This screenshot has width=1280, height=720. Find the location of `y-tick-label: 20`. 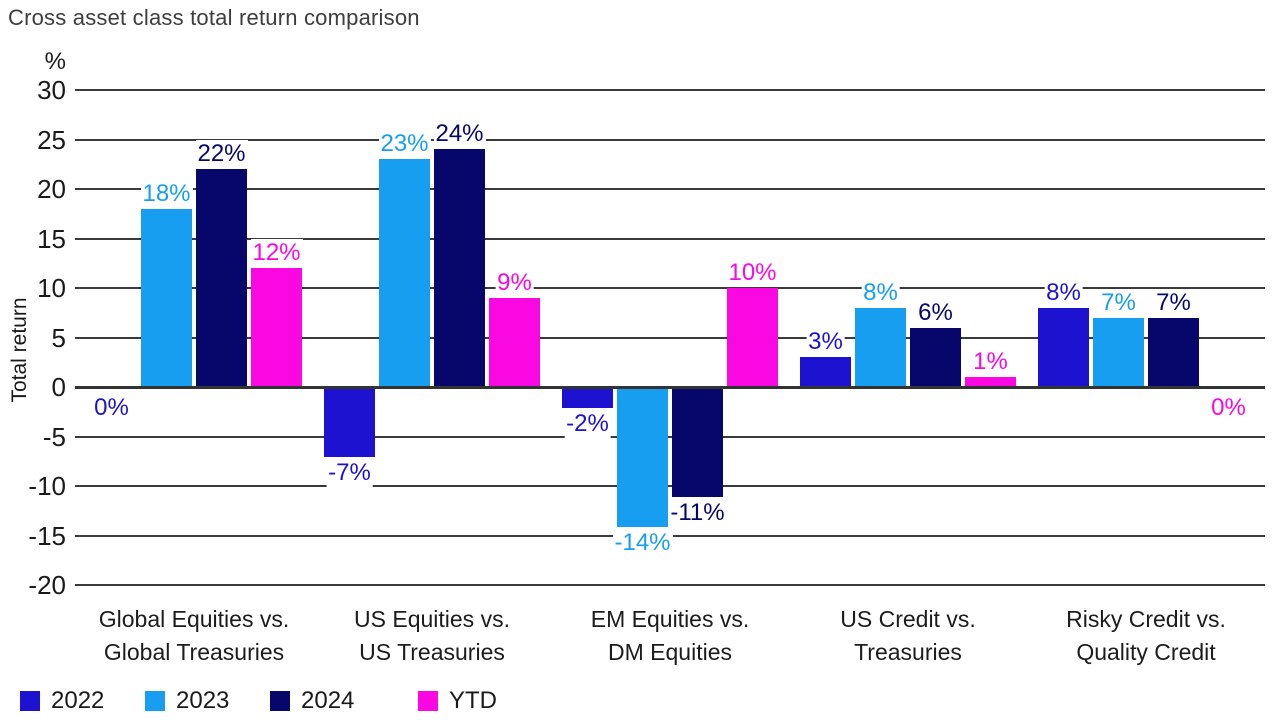

y-tick-label: 20 is located at coordinates (51, 189).